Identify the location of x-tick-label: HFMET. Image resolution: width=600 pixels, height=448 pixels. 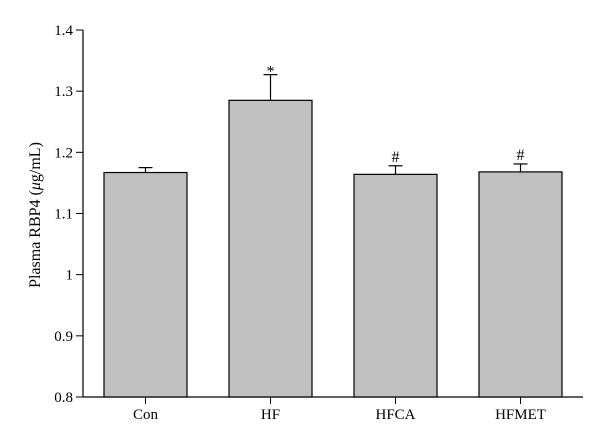
(520, 415).